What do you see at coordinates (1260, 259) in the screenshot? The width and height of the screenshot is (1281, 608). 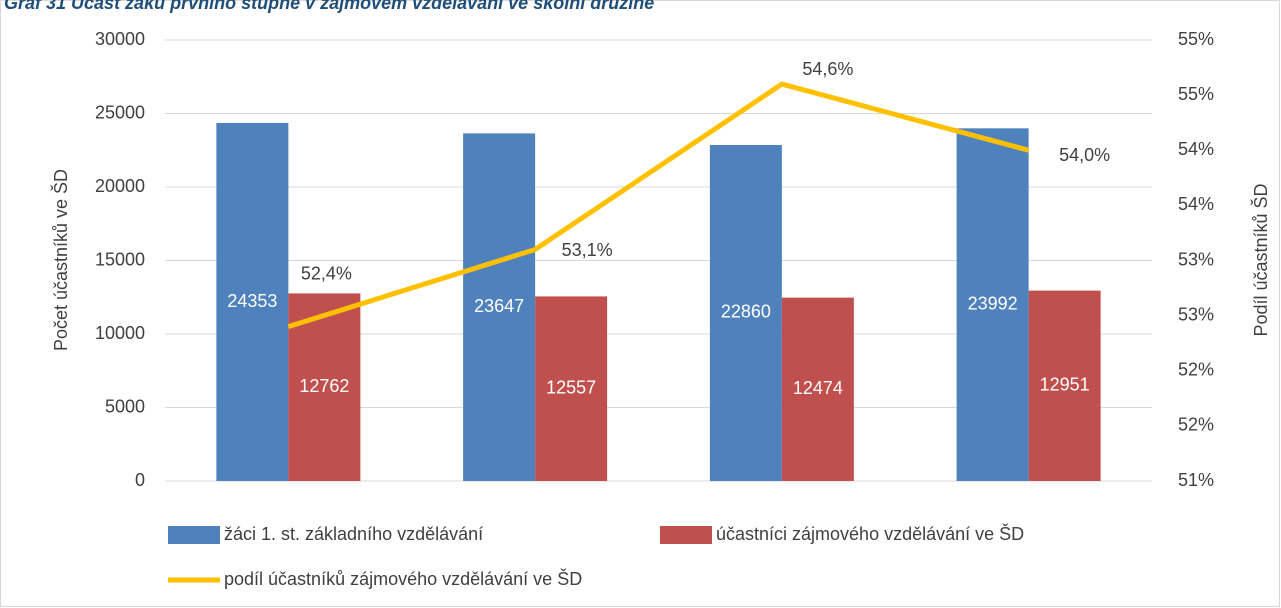 I see `y2-axis-label: Podíl účastníků ŠD` at bounding box center [1260, 259].